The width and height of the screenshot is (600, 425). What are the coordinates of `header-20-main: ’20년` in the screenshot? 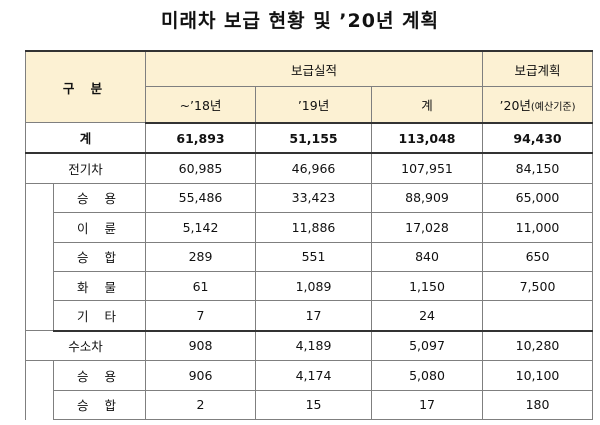 It's located at (515, 106).